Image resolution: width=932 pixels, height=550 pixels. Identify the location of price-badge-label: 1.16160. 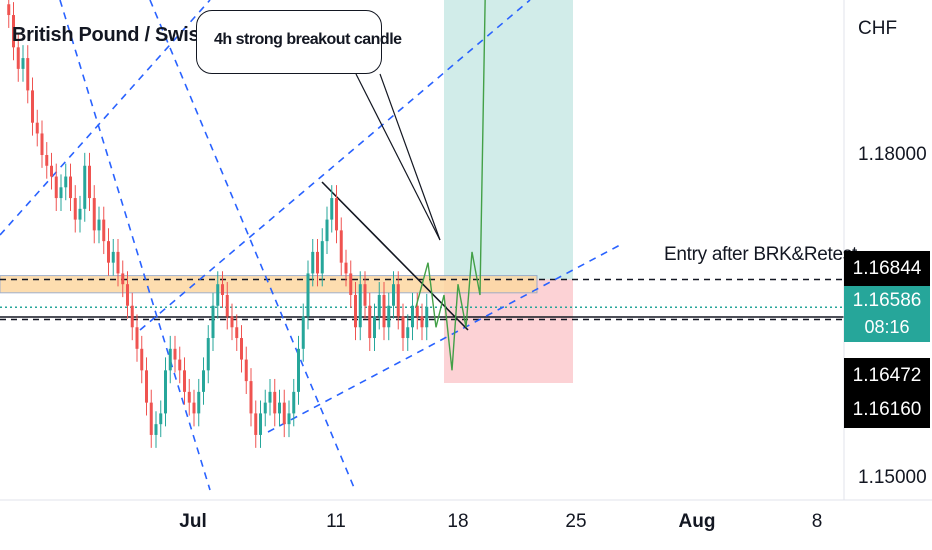
(887, 409).